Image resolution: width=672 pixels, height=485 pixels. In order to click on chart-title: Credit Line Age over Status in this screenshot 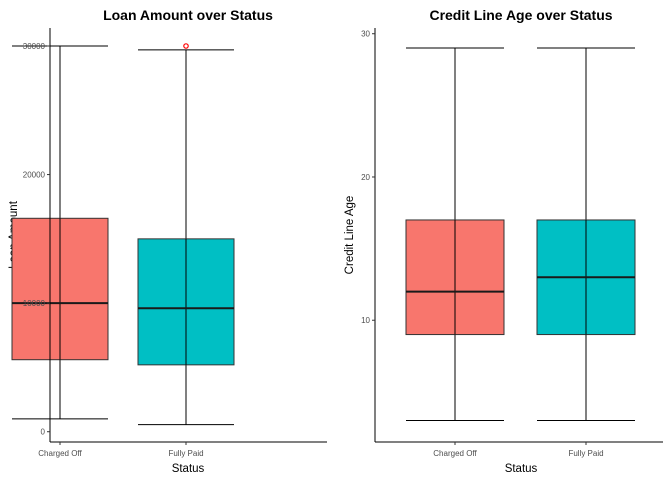, I will do `click(520, 15)`.